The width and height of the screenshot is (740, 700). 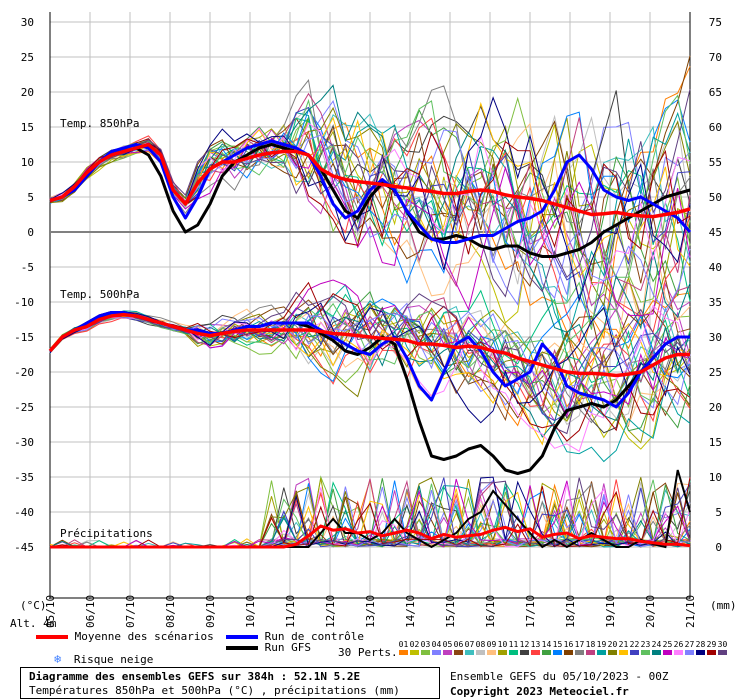 I want to click on perturbation-number: 05, so click(x=447, y=644).